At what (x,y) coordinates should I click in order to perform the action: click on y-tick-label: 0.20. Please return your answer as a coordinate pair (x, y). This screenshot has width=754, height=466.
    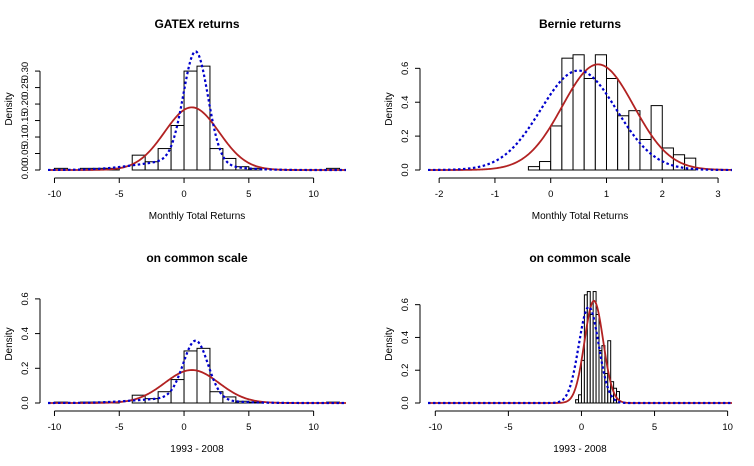
    Looking at the image, I should click on (25, 104).